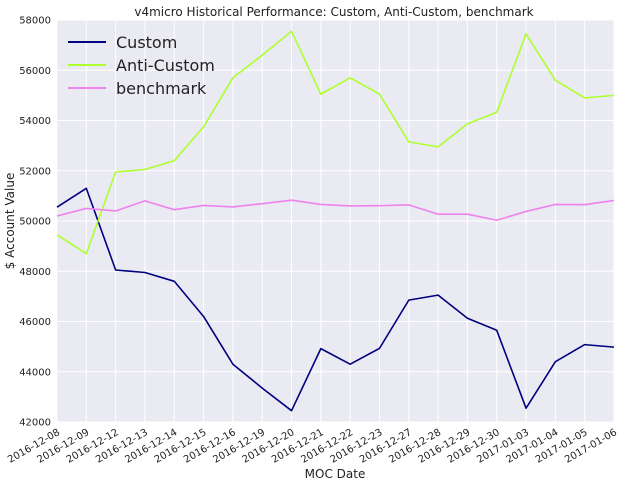 Image resolution: width=622 pixels, height=486 pixels. Describe the element at coordinates (335, 474) in the screenshot. I see `x-axis-label: MOC Date` at that location.